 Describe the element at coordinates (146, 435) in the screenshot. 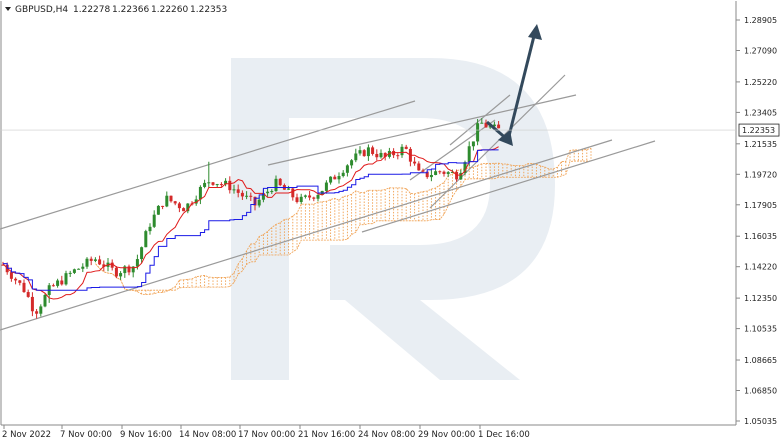

I see `x-tick-label: 9 Nov 16:00` at that location.